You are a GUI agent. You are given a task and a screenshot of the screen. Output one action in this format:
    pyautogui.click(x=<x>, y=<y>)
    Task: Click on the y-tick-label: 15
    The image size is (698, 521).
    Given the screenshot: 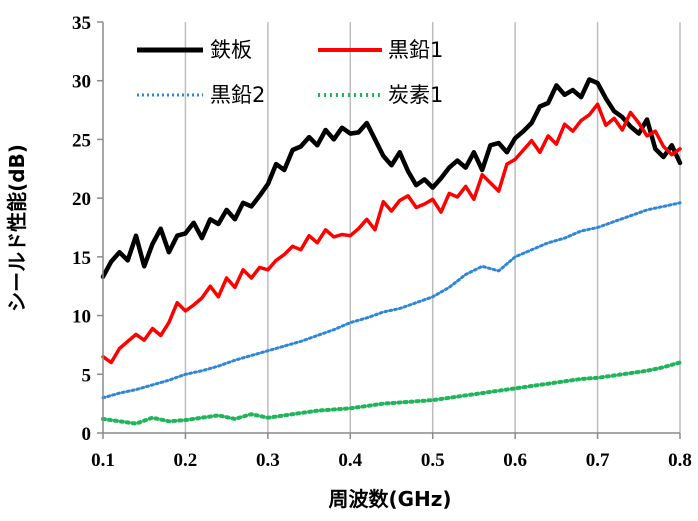 What is the action you would take?
    pyautogui.click(x=81, y=258)
    